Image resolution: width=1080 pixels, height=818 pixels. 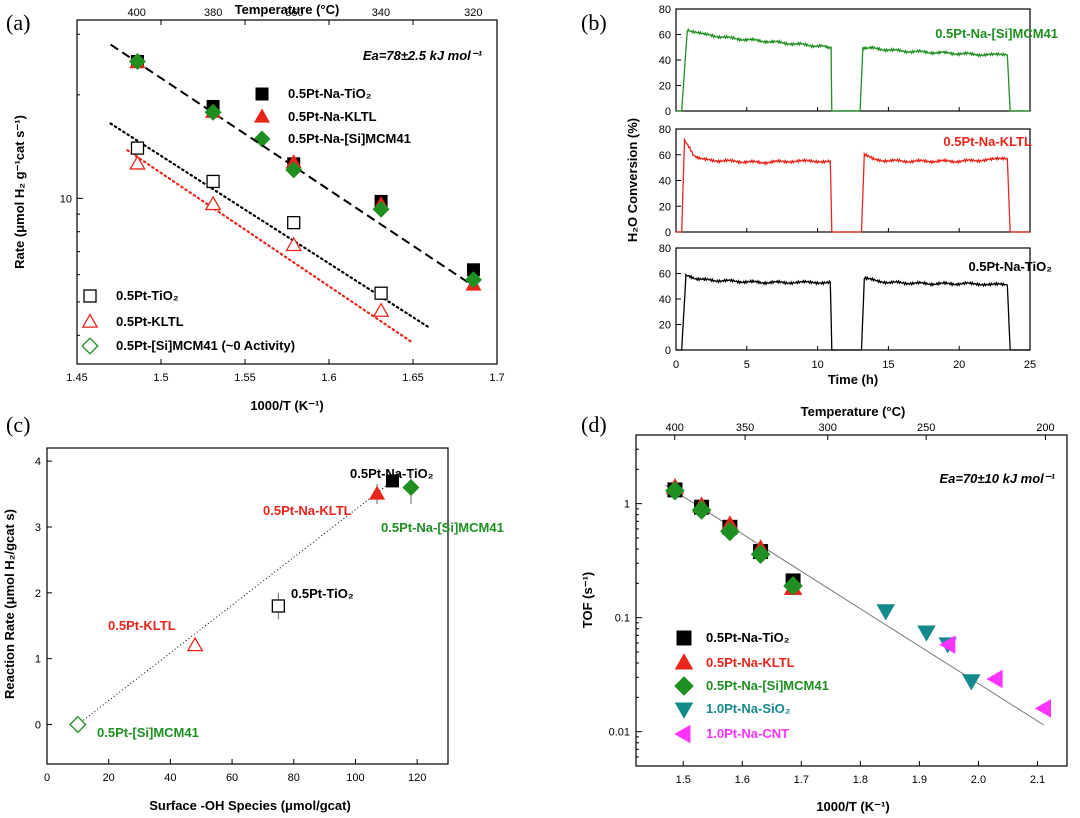 I want to click on panel-d-x-tick-label: 2.1, so click(x=1037, y=780).